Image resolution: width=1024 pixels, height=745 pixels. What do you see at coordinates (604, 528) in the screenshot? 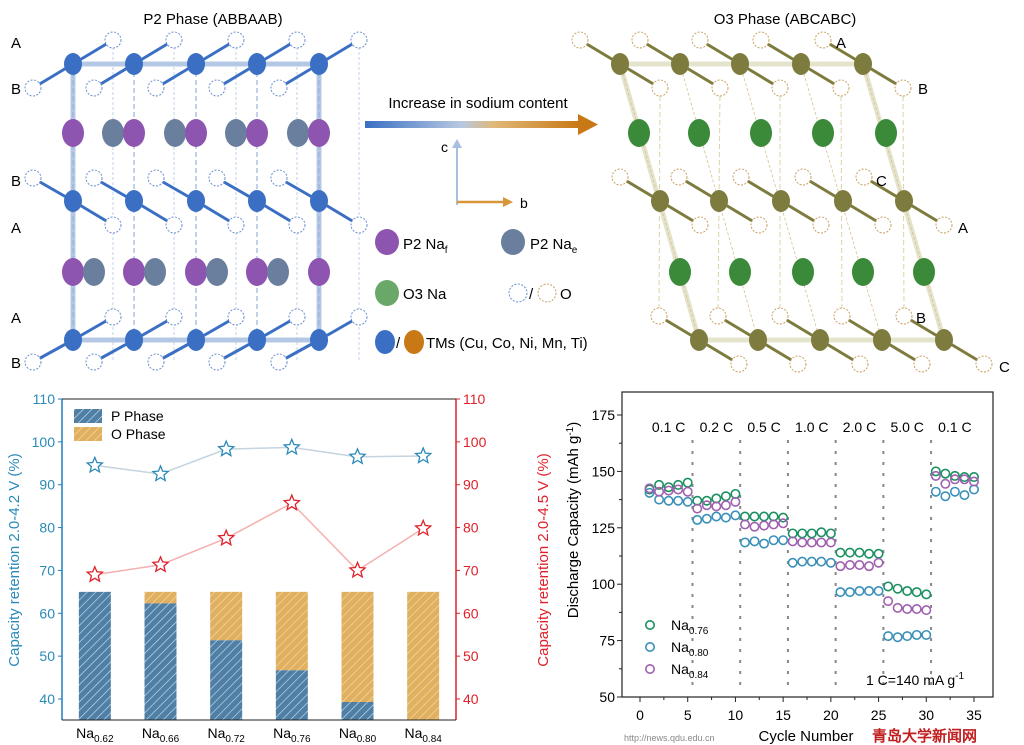
I see `y-tick-label: 125` at bounding box center [604, 528].